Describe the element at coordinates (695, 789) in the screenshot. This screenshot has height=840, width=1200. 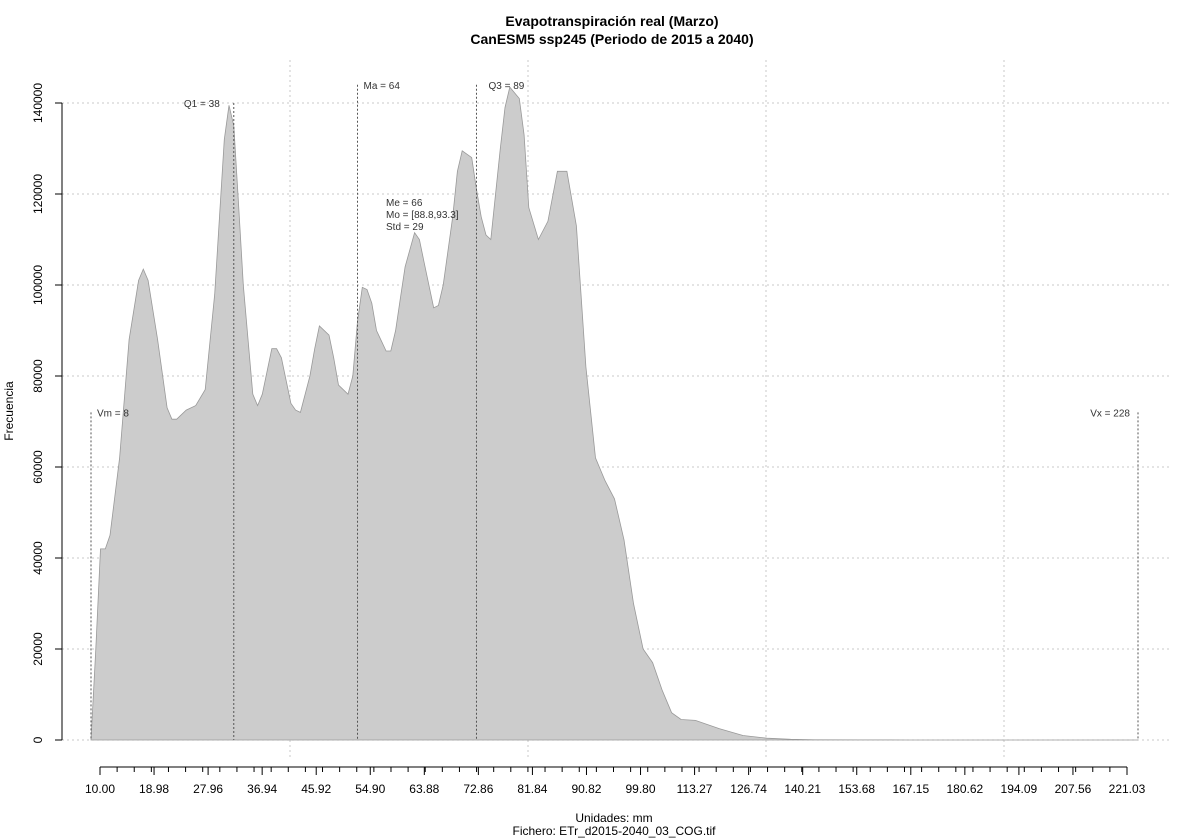
I see `x-tick-label: 113.27` at that location.